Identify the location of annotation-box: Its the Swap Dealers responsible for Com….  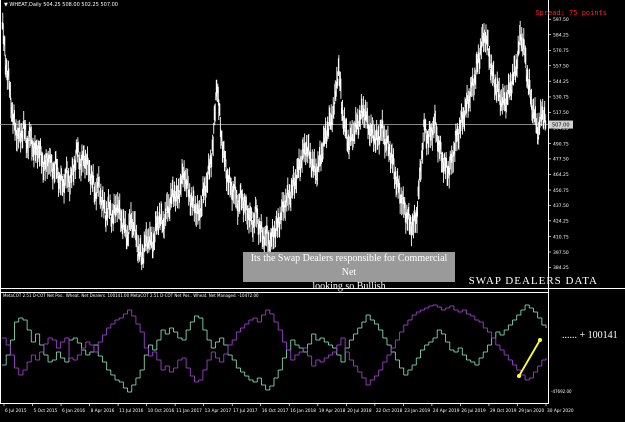
(349, 272).